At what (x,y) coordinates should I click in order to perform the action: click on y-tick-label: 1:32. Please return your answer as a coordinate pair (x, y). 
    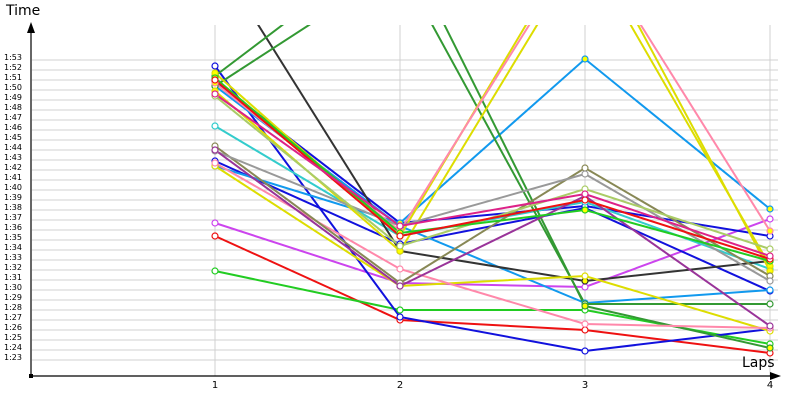
    Looking at the image, I should click on (13, 267).